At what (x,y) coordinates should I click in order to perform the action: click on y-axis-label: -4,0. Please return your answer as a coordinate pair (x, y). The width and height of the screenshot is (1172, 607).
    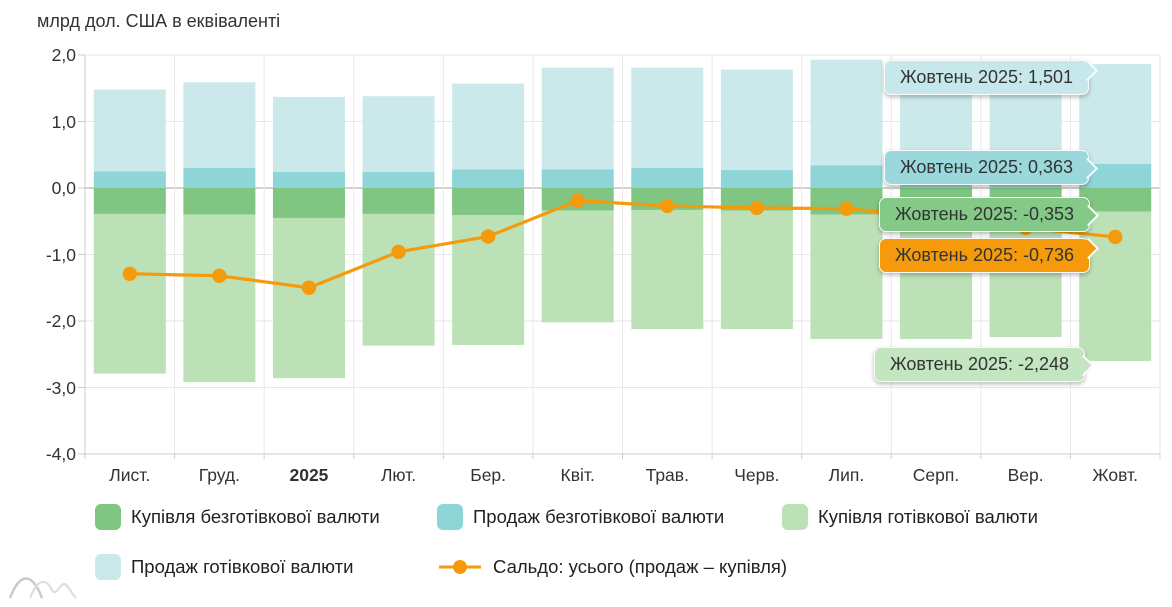
    Looking at the image, I should click on (60, 454).